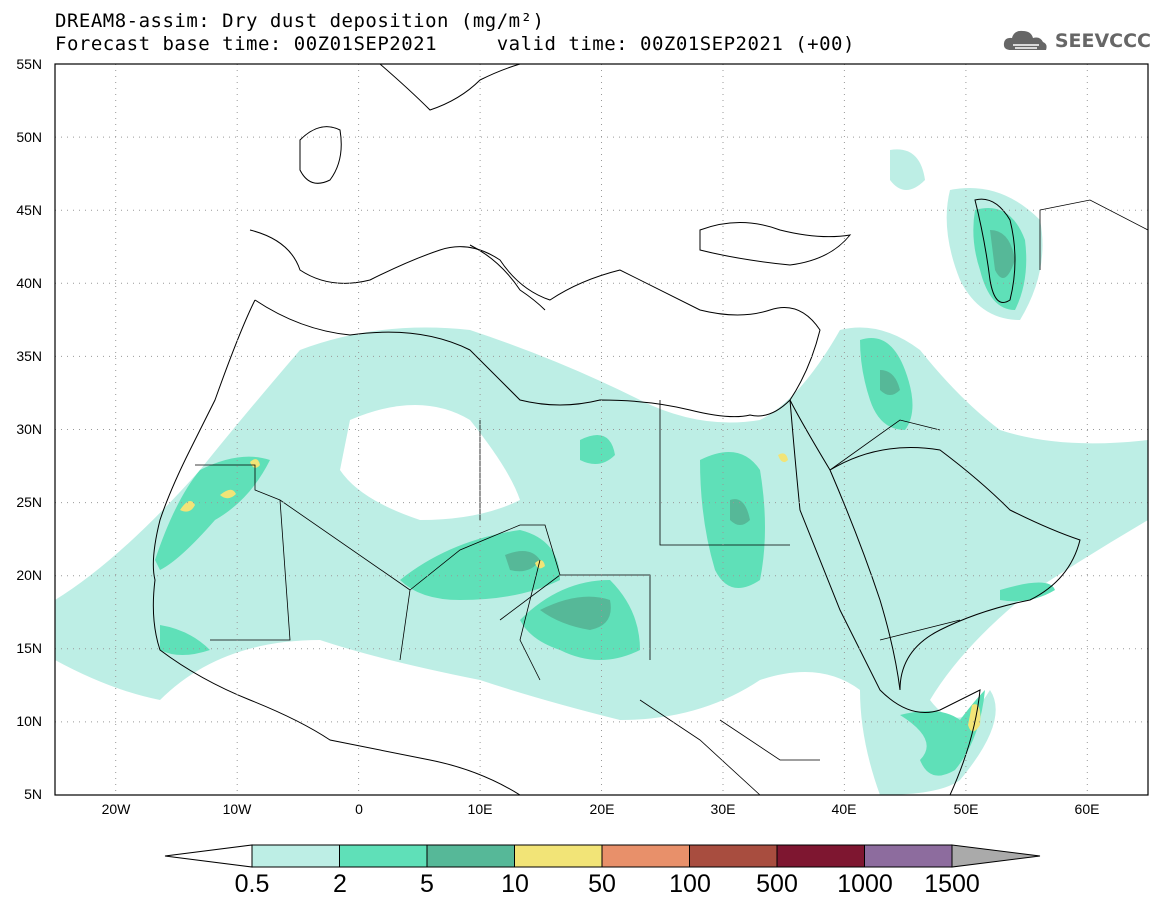 The width and height of the screenshot is (1165, 907). I want to click on lon-tick-label: 50E, so click(966, 809).